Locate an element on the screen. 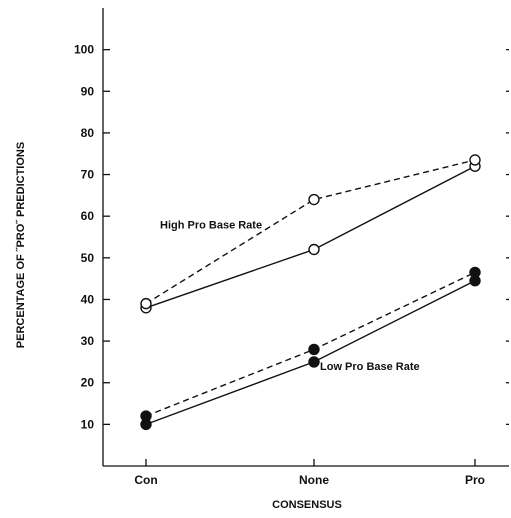  y-tick-label: 40 is located at coordinates (88, 299).